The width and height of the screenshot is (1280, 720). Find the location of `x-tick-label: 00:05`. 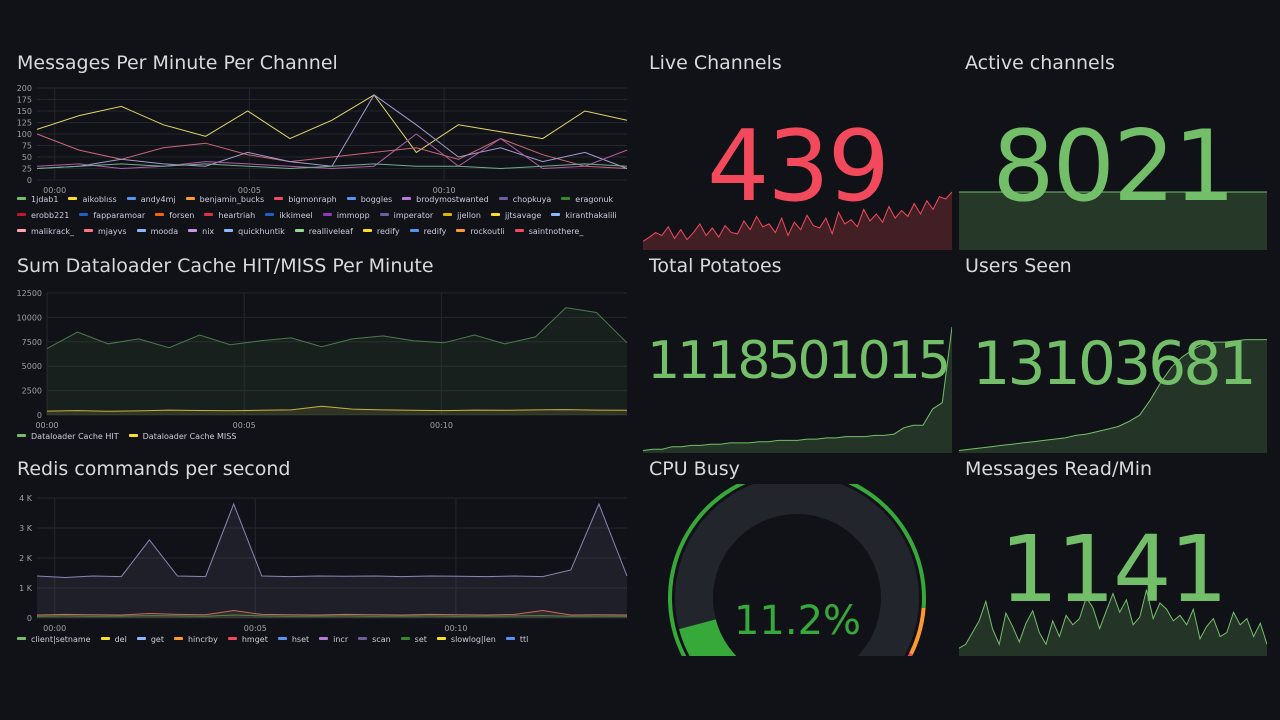

x-tick-label: 00:05 is located at coordinates (244, 425).